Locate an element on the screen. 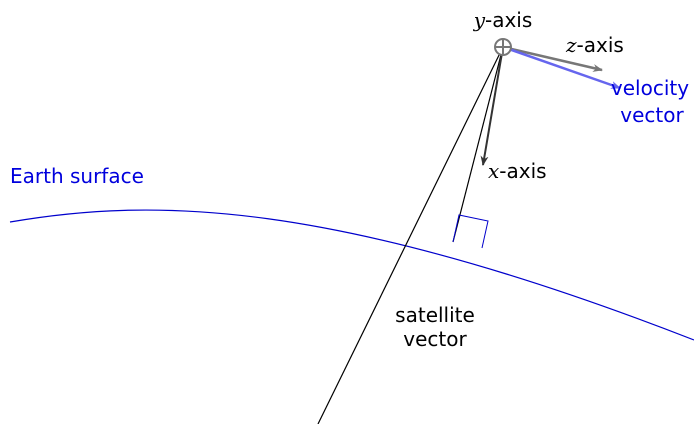 The image size is (694, 424). velocity-label-line2: vector is located at coordinates (652, 115).